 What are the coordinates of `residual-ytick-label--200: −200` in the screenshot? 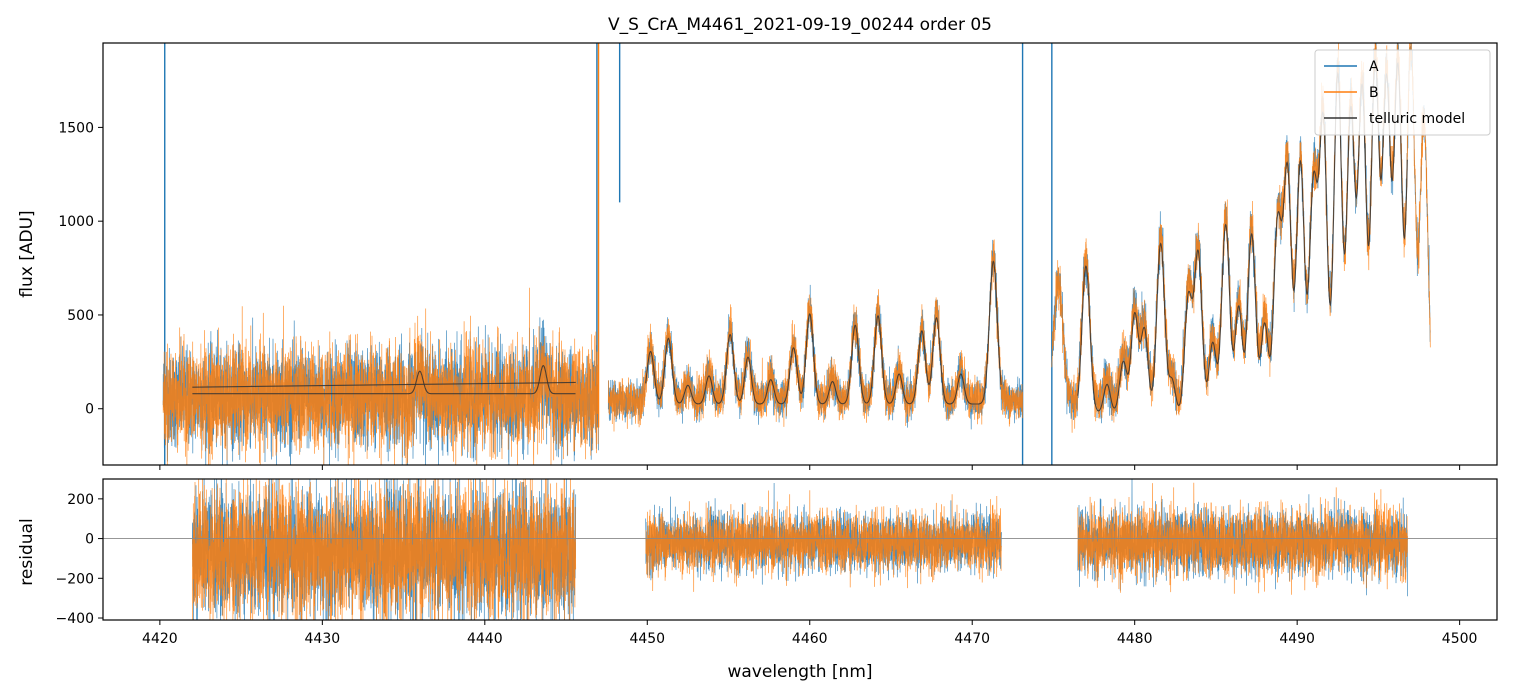 It's located at (75, 579).